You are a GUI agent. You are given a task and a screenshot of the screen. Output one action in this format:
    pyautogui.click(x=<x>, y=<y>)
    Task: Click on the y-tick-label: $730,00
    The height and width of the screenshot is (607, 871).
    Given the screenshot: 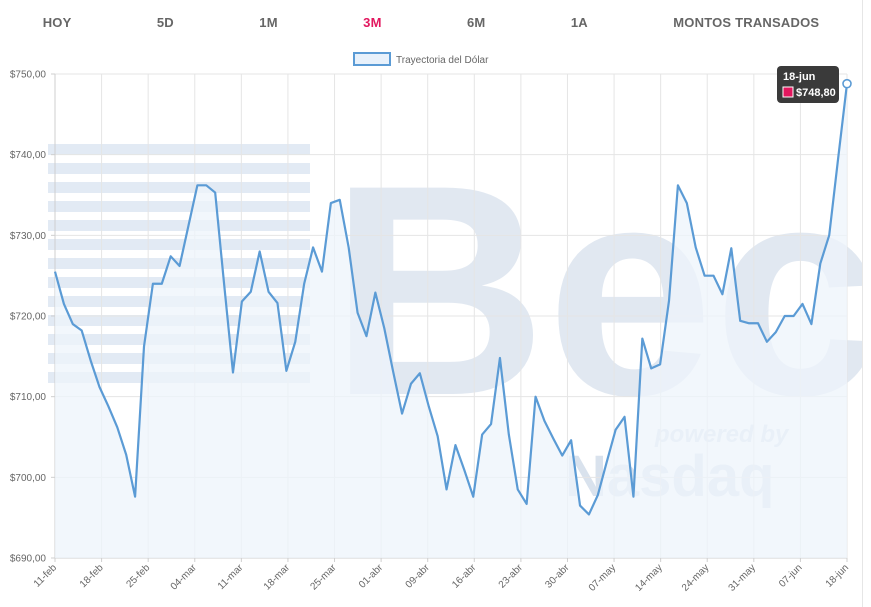 What is the action you would take?
    pyautogui.click(x=28, y=236)
    